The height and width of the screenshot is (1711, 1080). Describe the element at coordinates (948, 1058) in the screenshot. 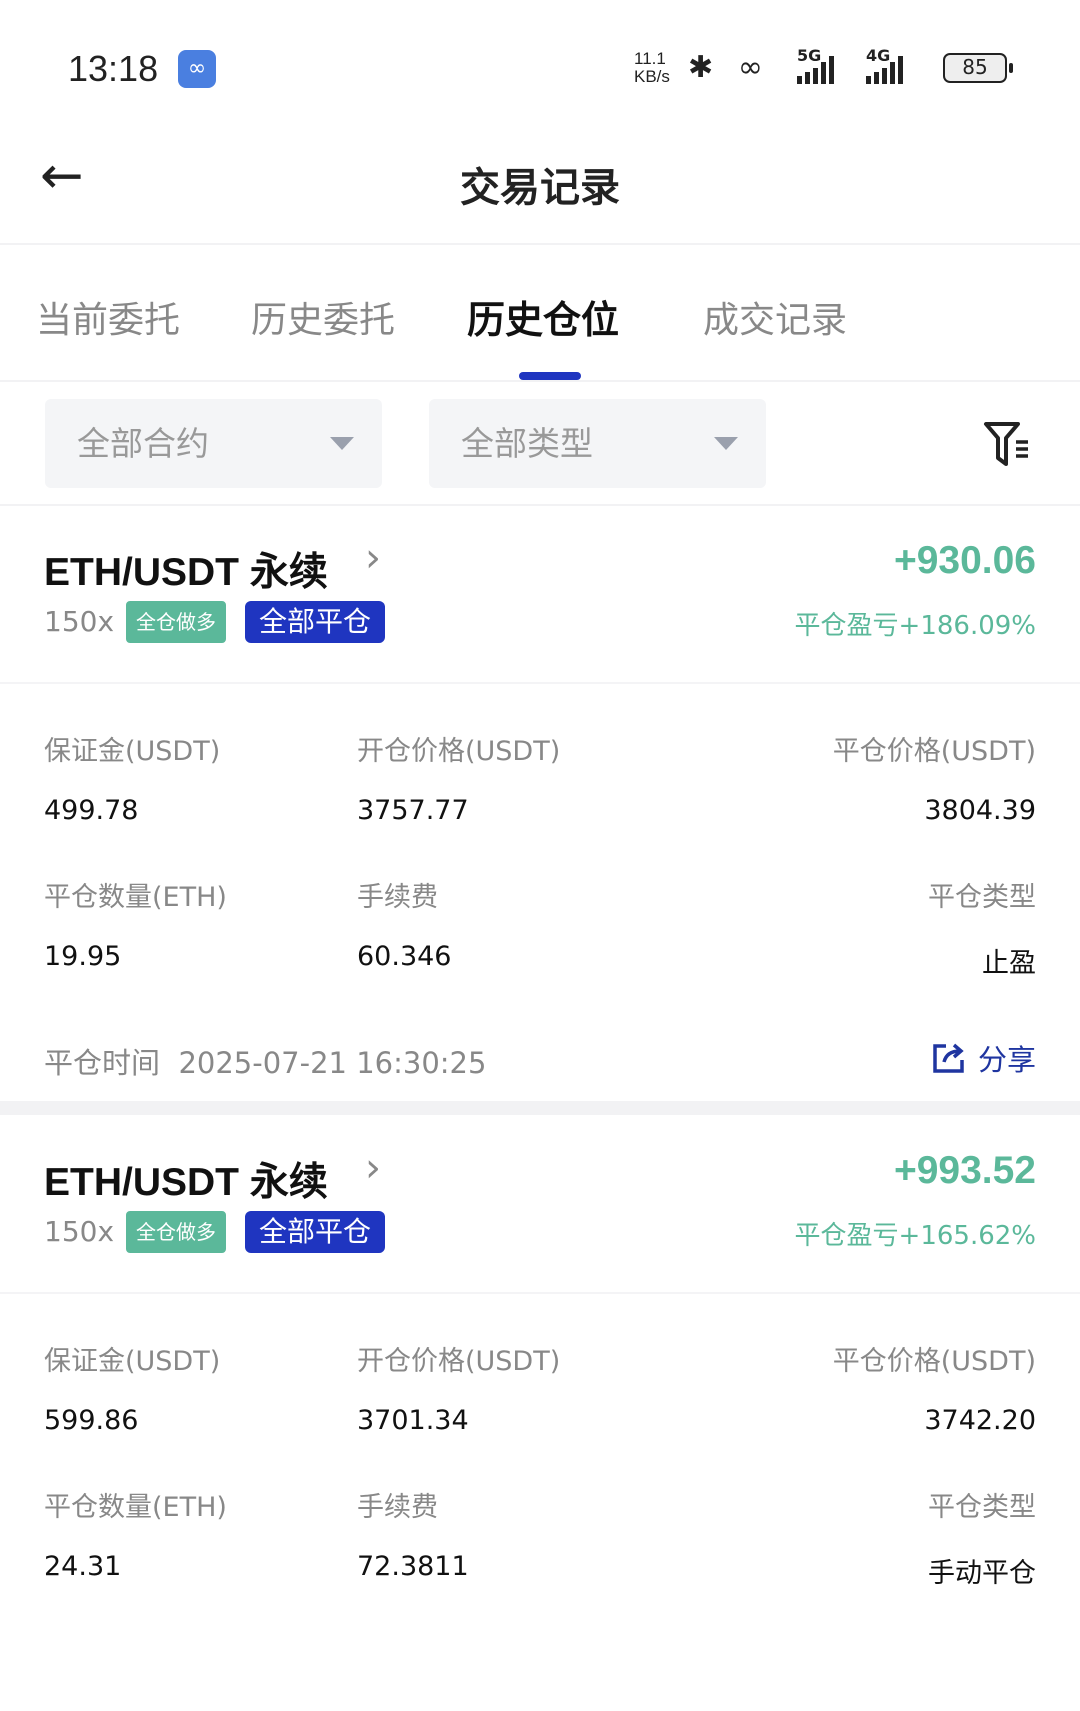

I see `share-icon` at that location.